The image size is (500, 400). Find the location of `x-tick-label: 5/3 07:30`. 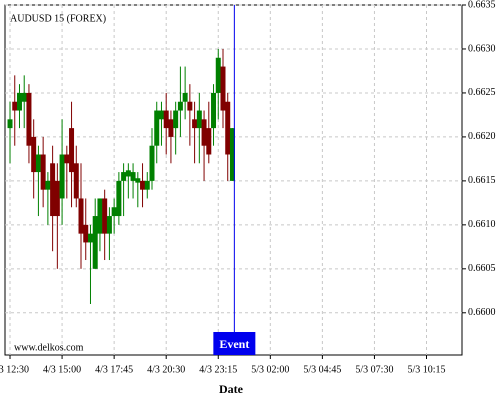

x-tick-label: 5/3 07:30 is located at coordinates (374, 369).